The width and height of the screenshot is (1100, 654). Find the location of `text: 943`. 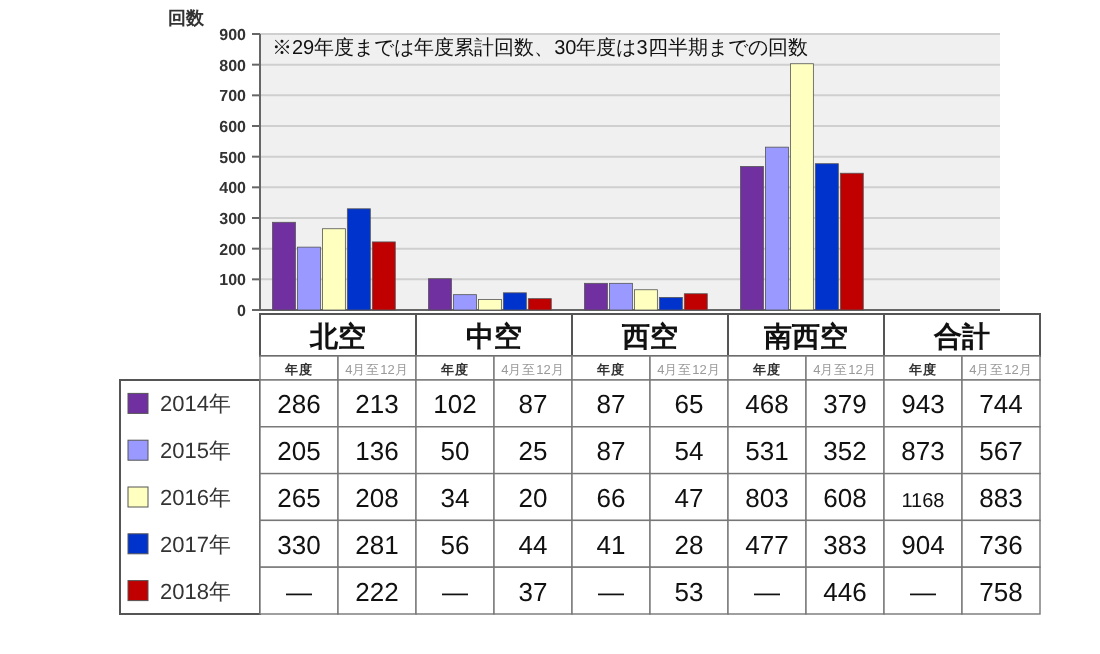

text: 943 is located at coordinates (923, 404).